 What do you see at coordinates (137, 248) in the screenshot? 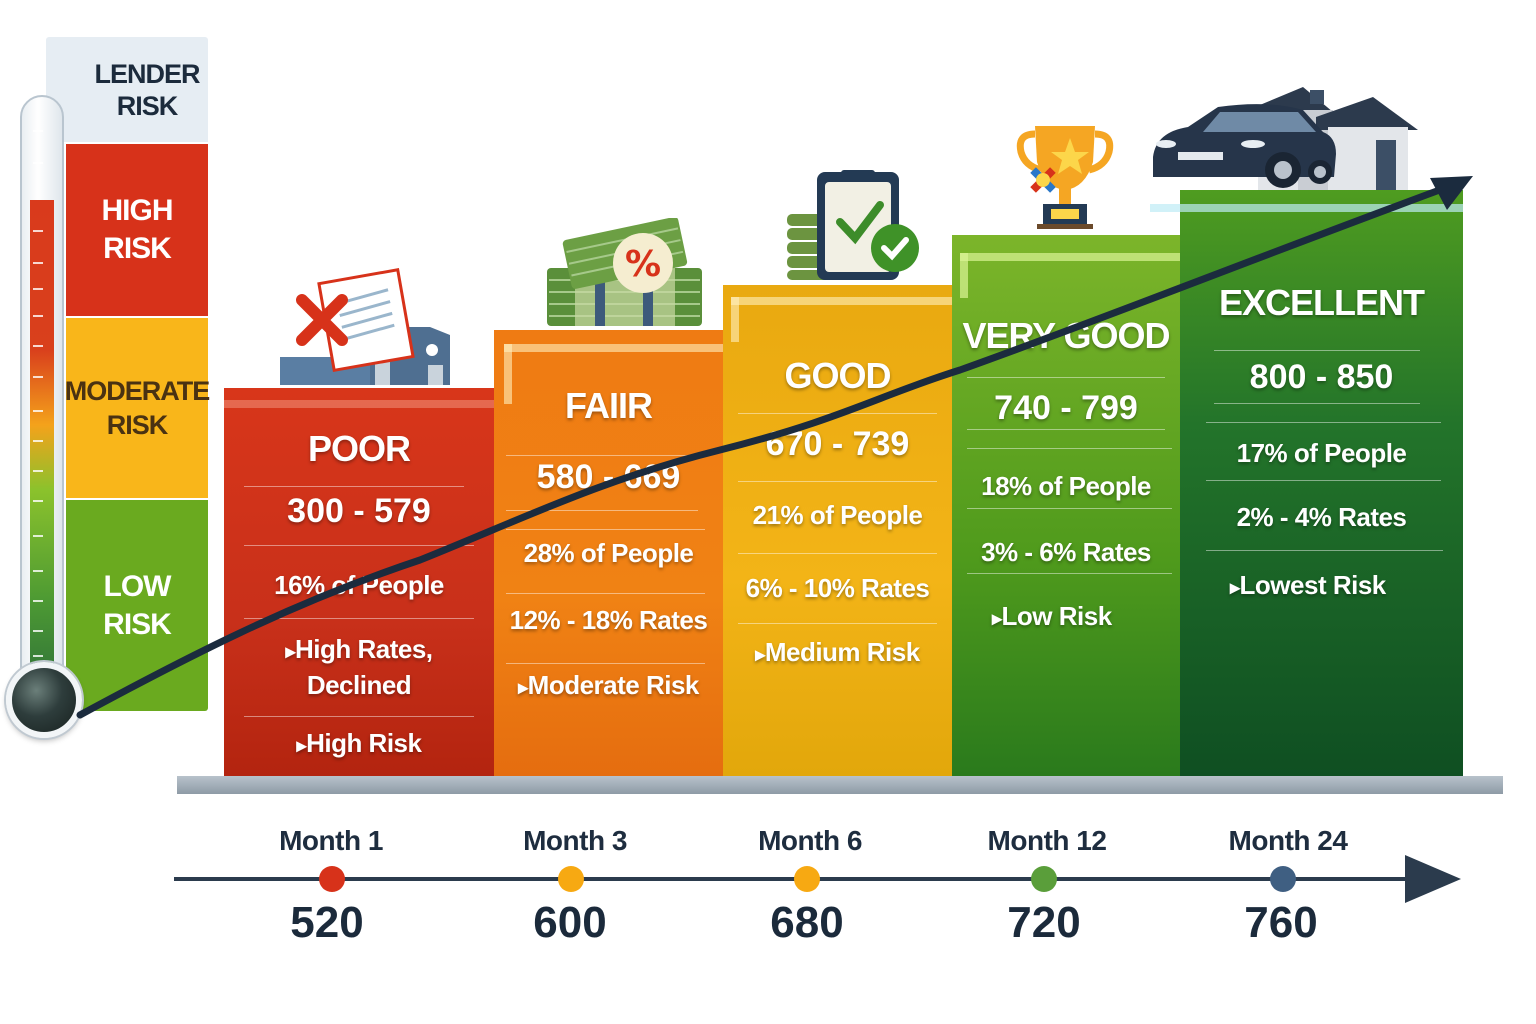
I see `risk-band-high-label2: RISK` at bounding box center [137, 248].